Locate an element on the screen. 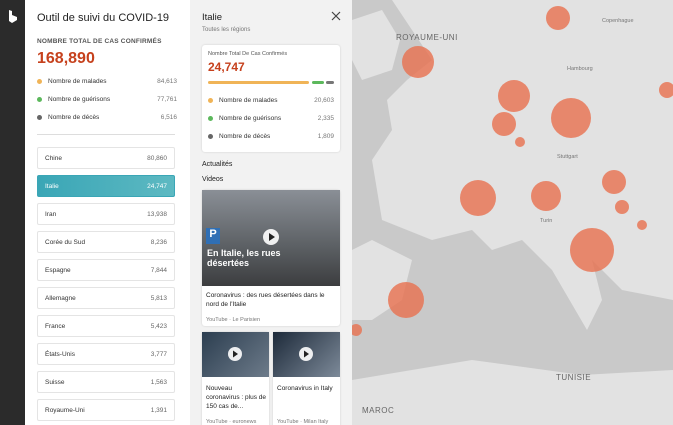  country-value: 7,844 is located at coordinates (158, 270).